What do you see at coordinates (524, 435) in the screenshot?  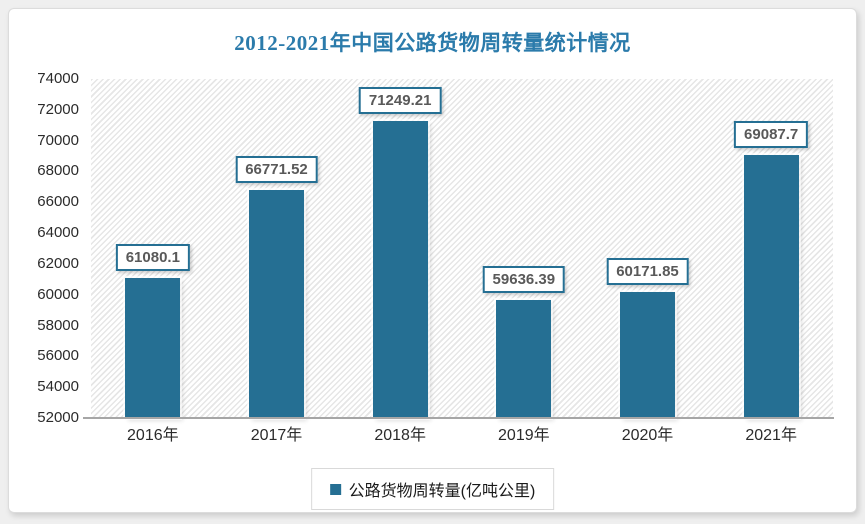 I see `x-tick-label: 2019年` at bounding box center [524, 435].